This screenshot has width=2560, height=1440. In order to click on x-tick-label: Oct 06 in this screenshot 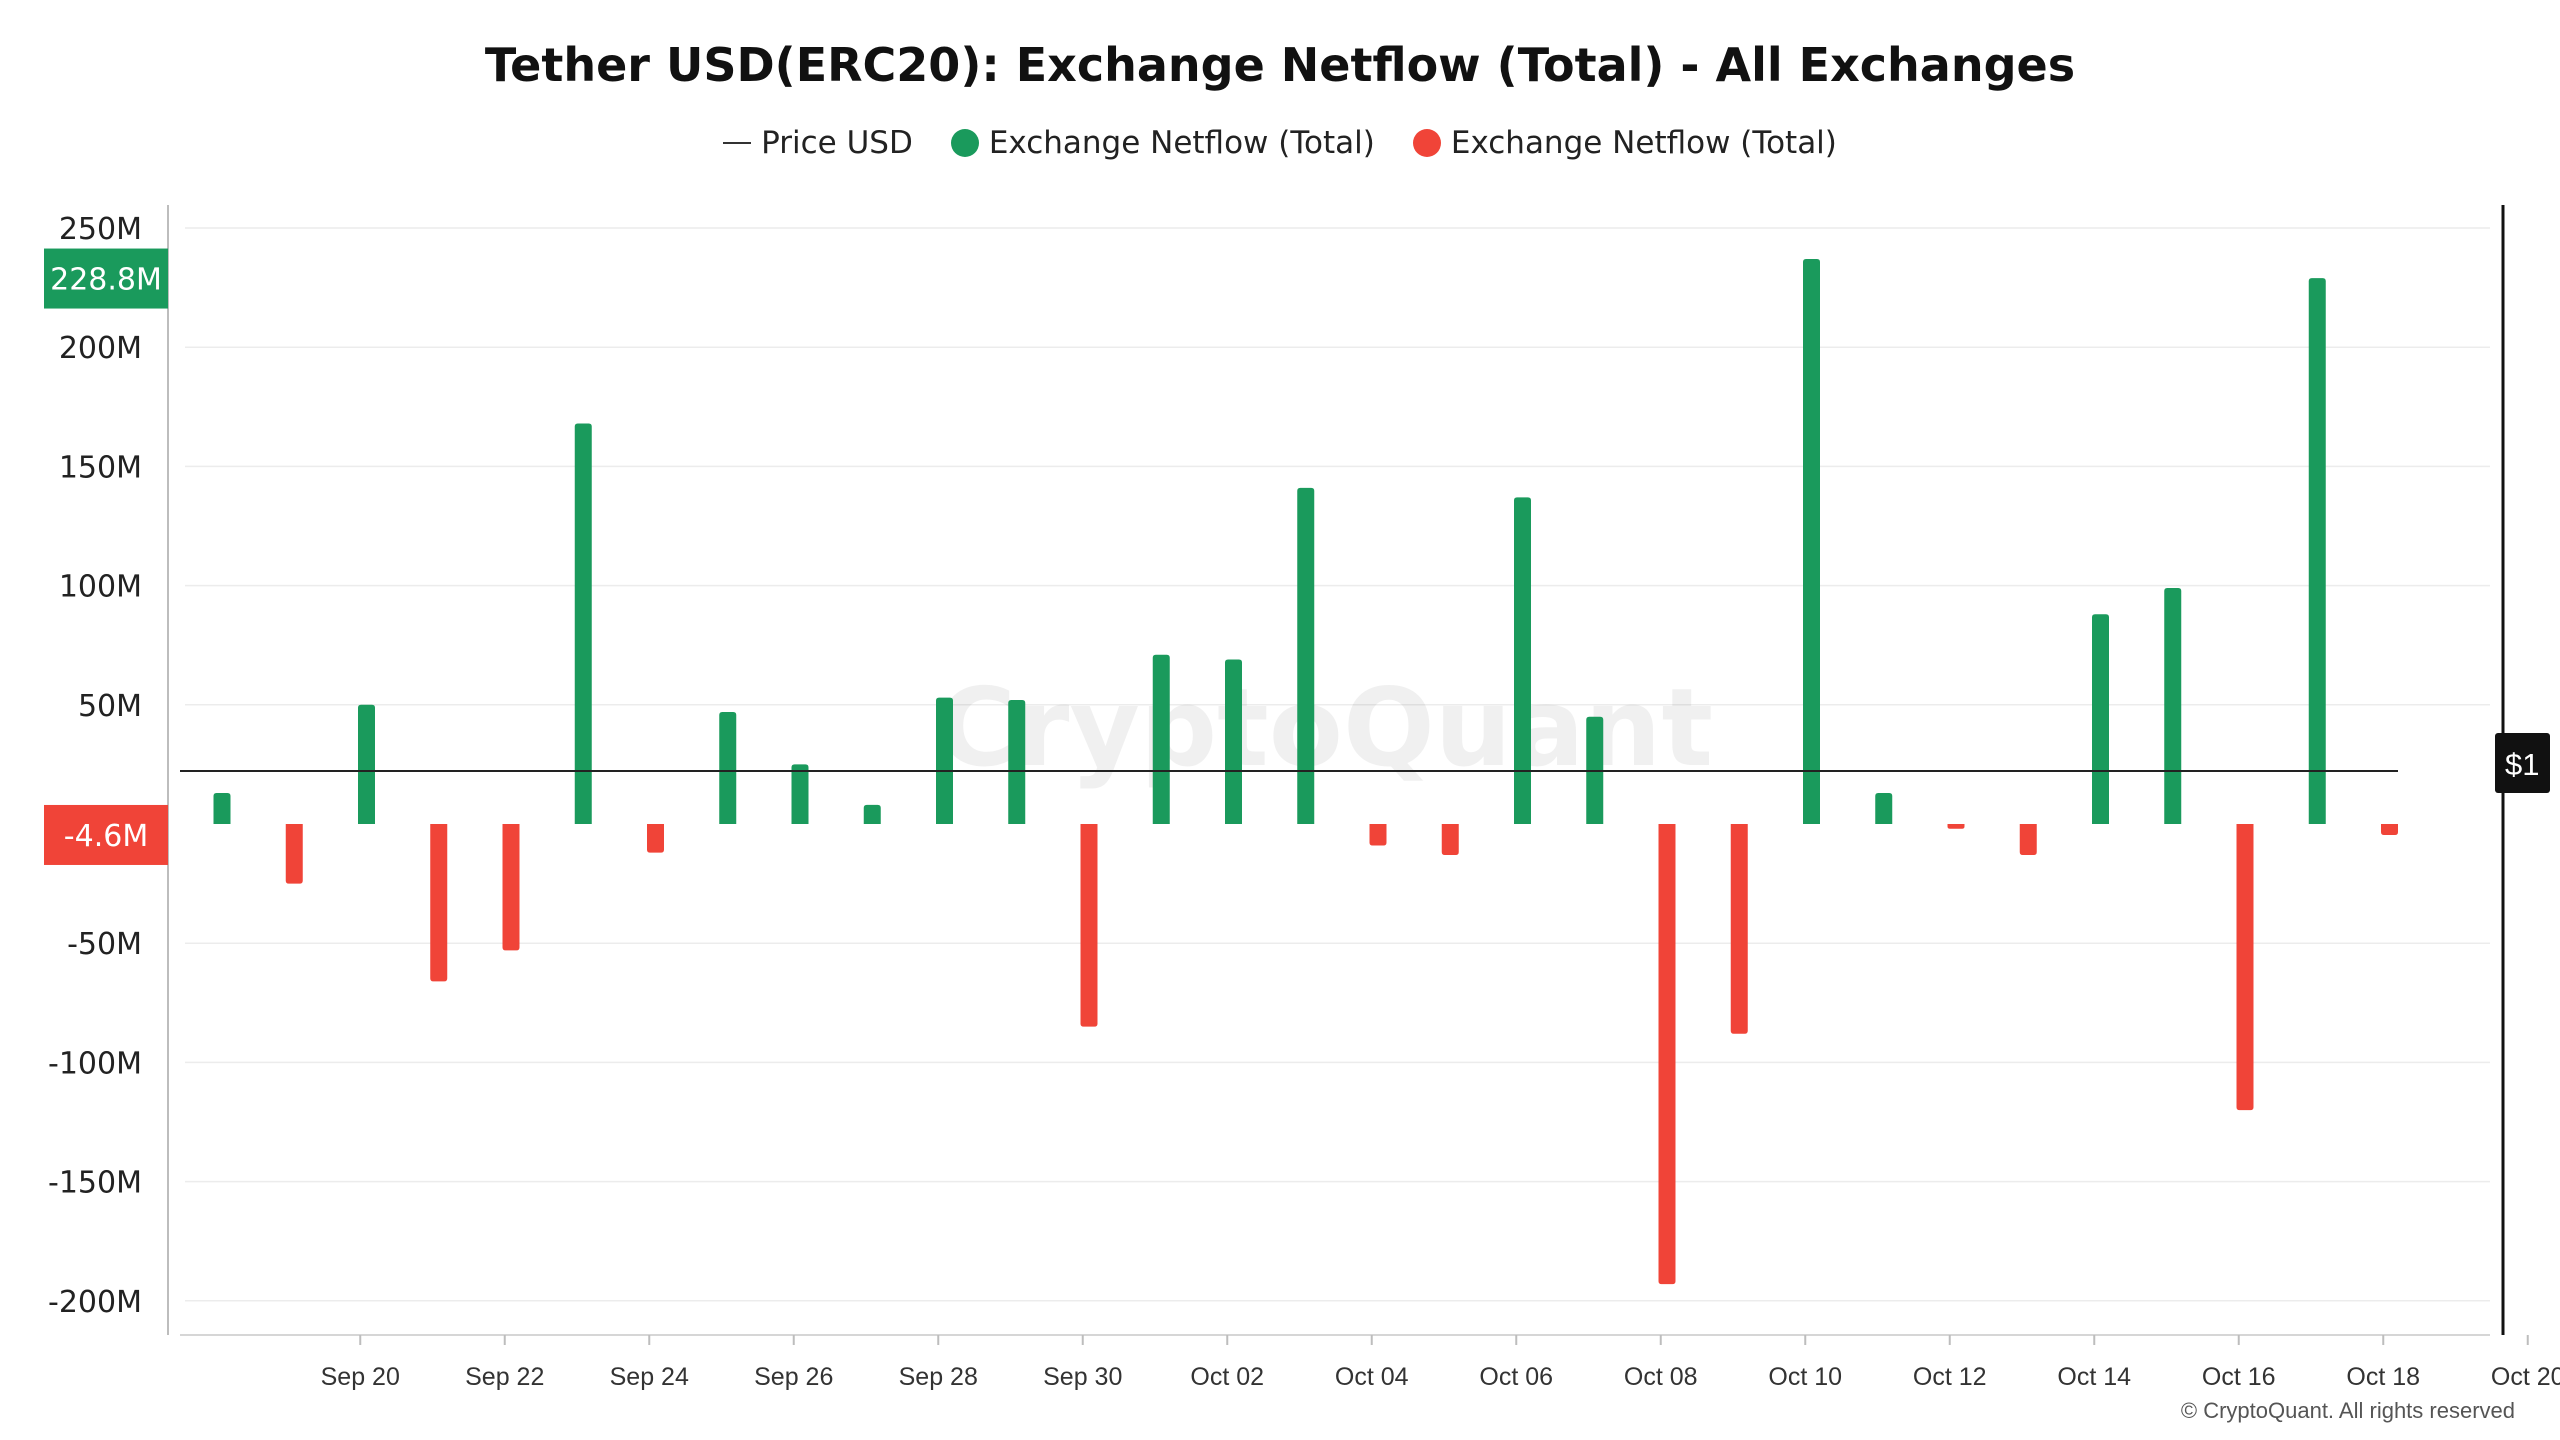, I will do `click(1516, 1377)`.